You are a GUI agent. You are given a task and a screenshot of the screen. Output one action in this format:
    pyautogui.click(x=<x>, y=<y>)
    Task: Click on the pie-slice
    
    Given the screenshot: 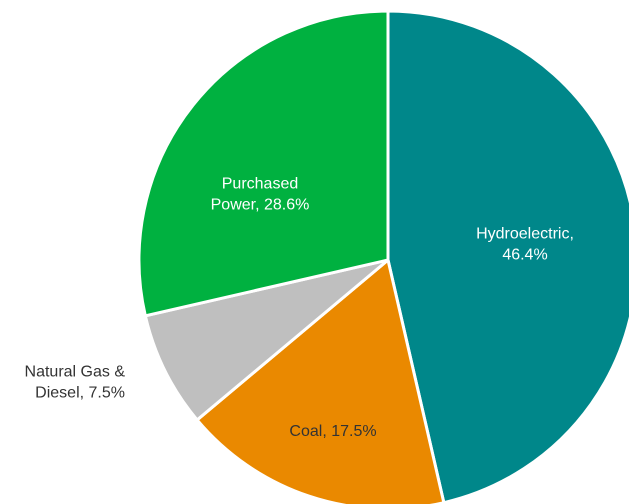 What is the action you would take?
    pyautogui.click(x=266, y=340)
    